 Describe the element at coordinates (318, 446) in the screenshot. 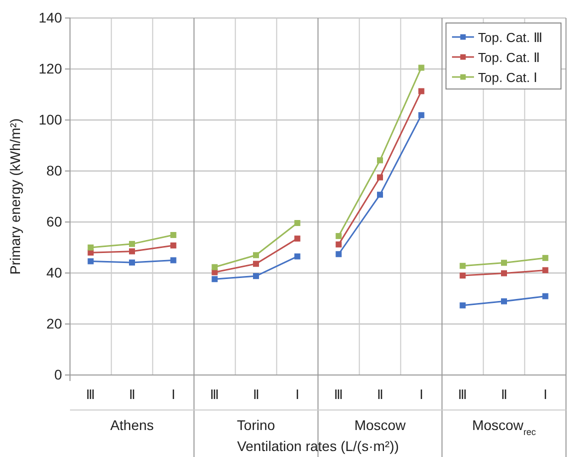

I see `x-axis-title: Ventilation rates (L/(s·m²))` at that location.